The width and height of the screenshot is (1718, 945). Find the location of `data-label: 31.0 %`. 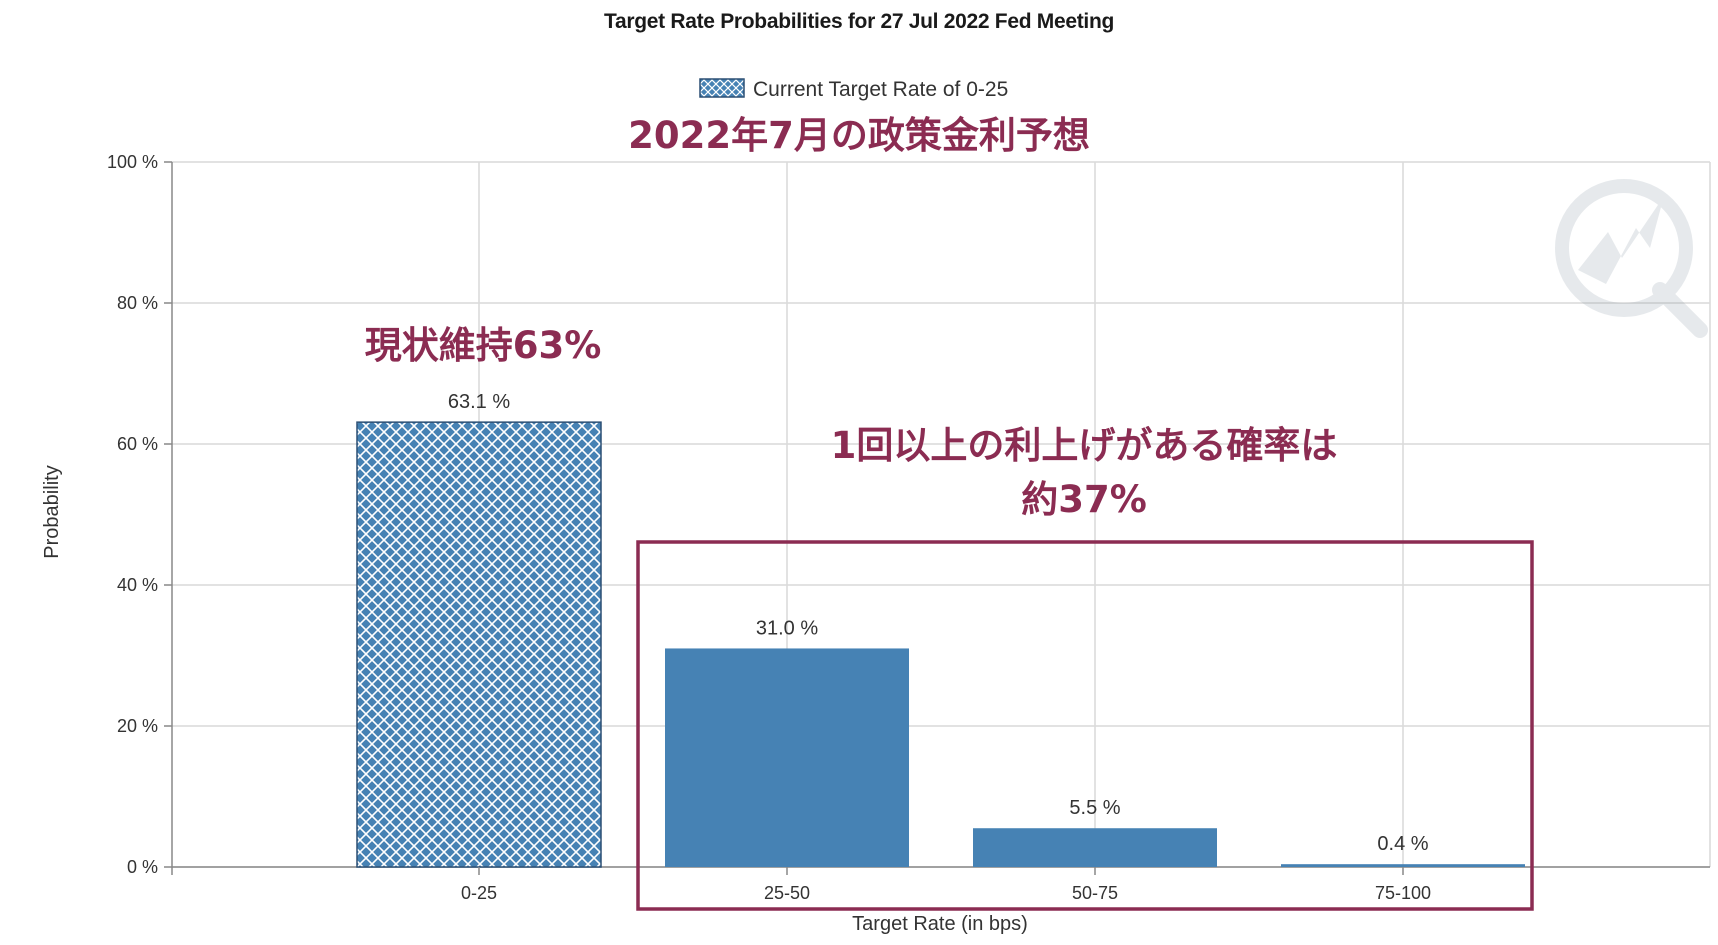

data-label: 31.0 % is located at coordinates (787, 628).